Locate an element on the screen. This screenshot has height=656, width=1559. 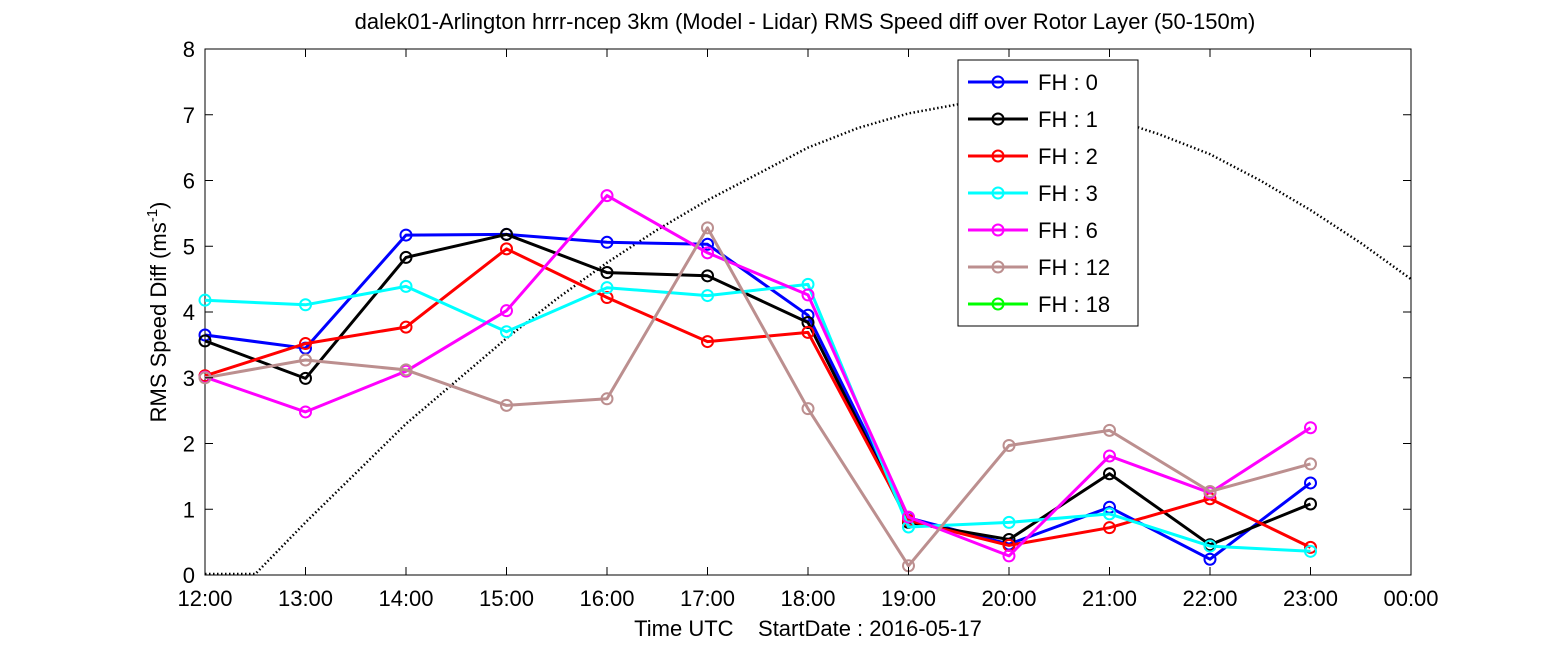
y-tick-label: 5 is located at coordinates (189, 246).